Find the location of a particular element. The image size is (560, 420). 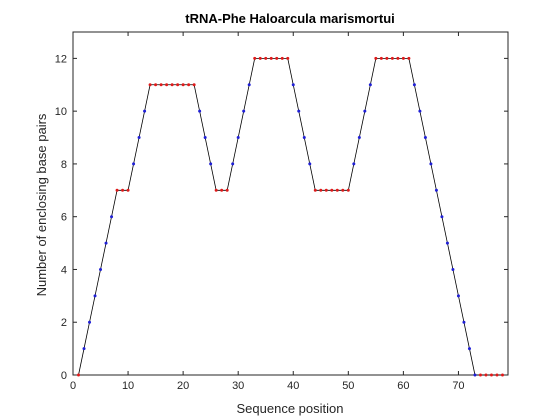

x-tick-label: 10 is located at coordinates (128, 386).